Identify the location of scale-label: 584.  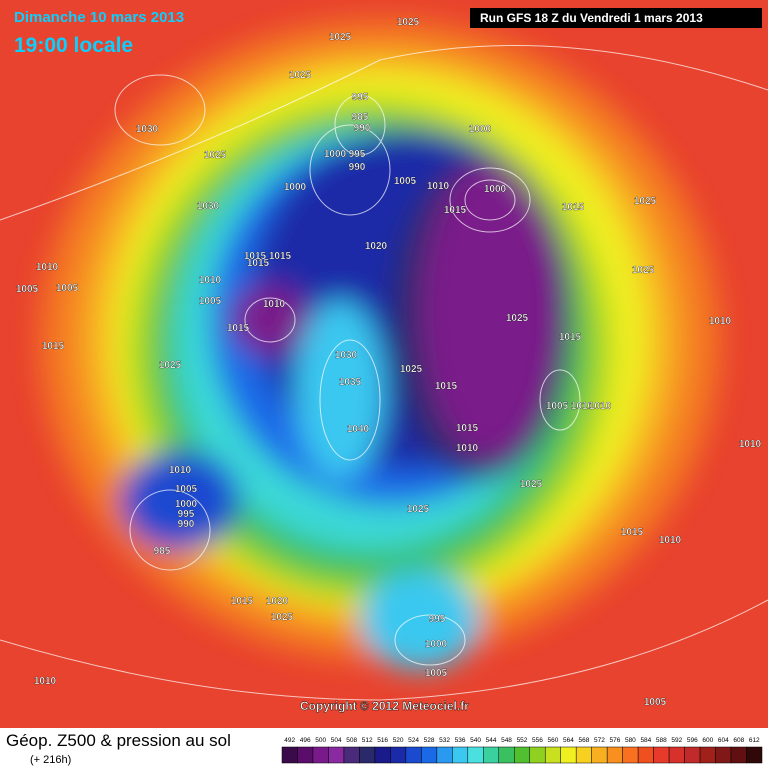
(645, 740).